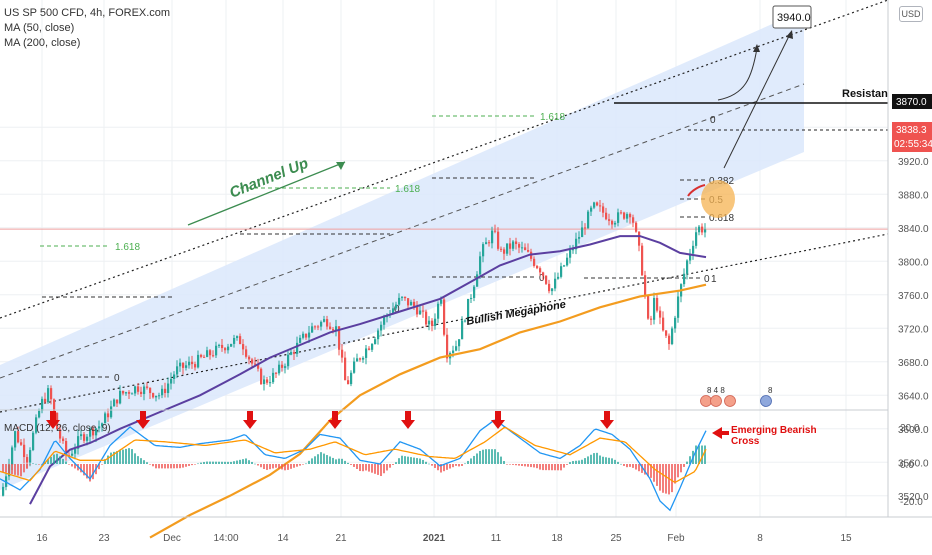 This screenshot has width=932, height=555. I want to click on ma200-legend: MA (200, close), so click(42, 43).